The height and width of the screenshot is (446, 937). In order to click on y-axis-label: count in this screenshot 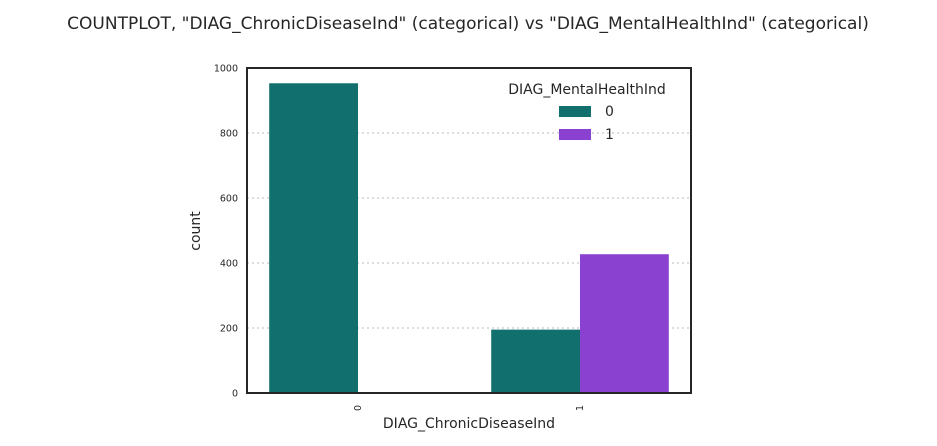, I will do `click(196, 231)`.